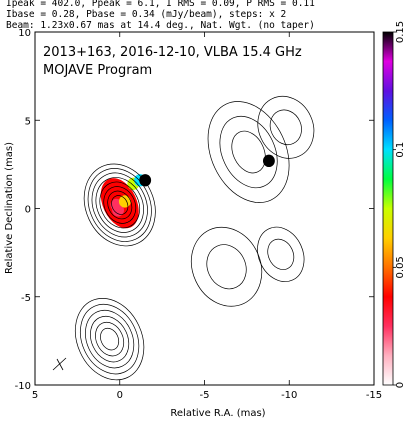 Image resolution: width=409 pixels, height=424 pixels. What do you see at coordinates (97, 70) in the screenshot?
I see `program-annotation: MOJAVE Program` at bounding box center [97, 70].